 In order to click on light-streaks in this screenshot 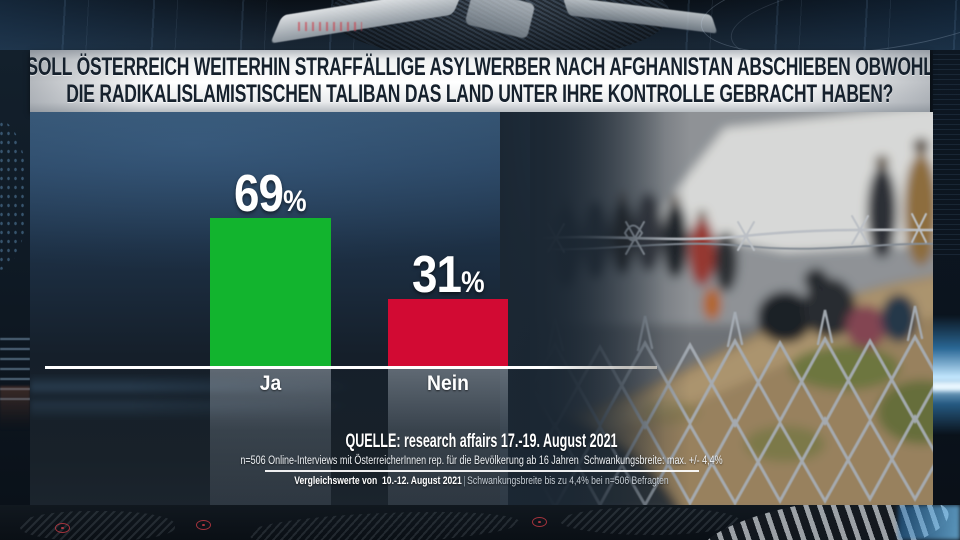, I will do `click(15, 370)`.